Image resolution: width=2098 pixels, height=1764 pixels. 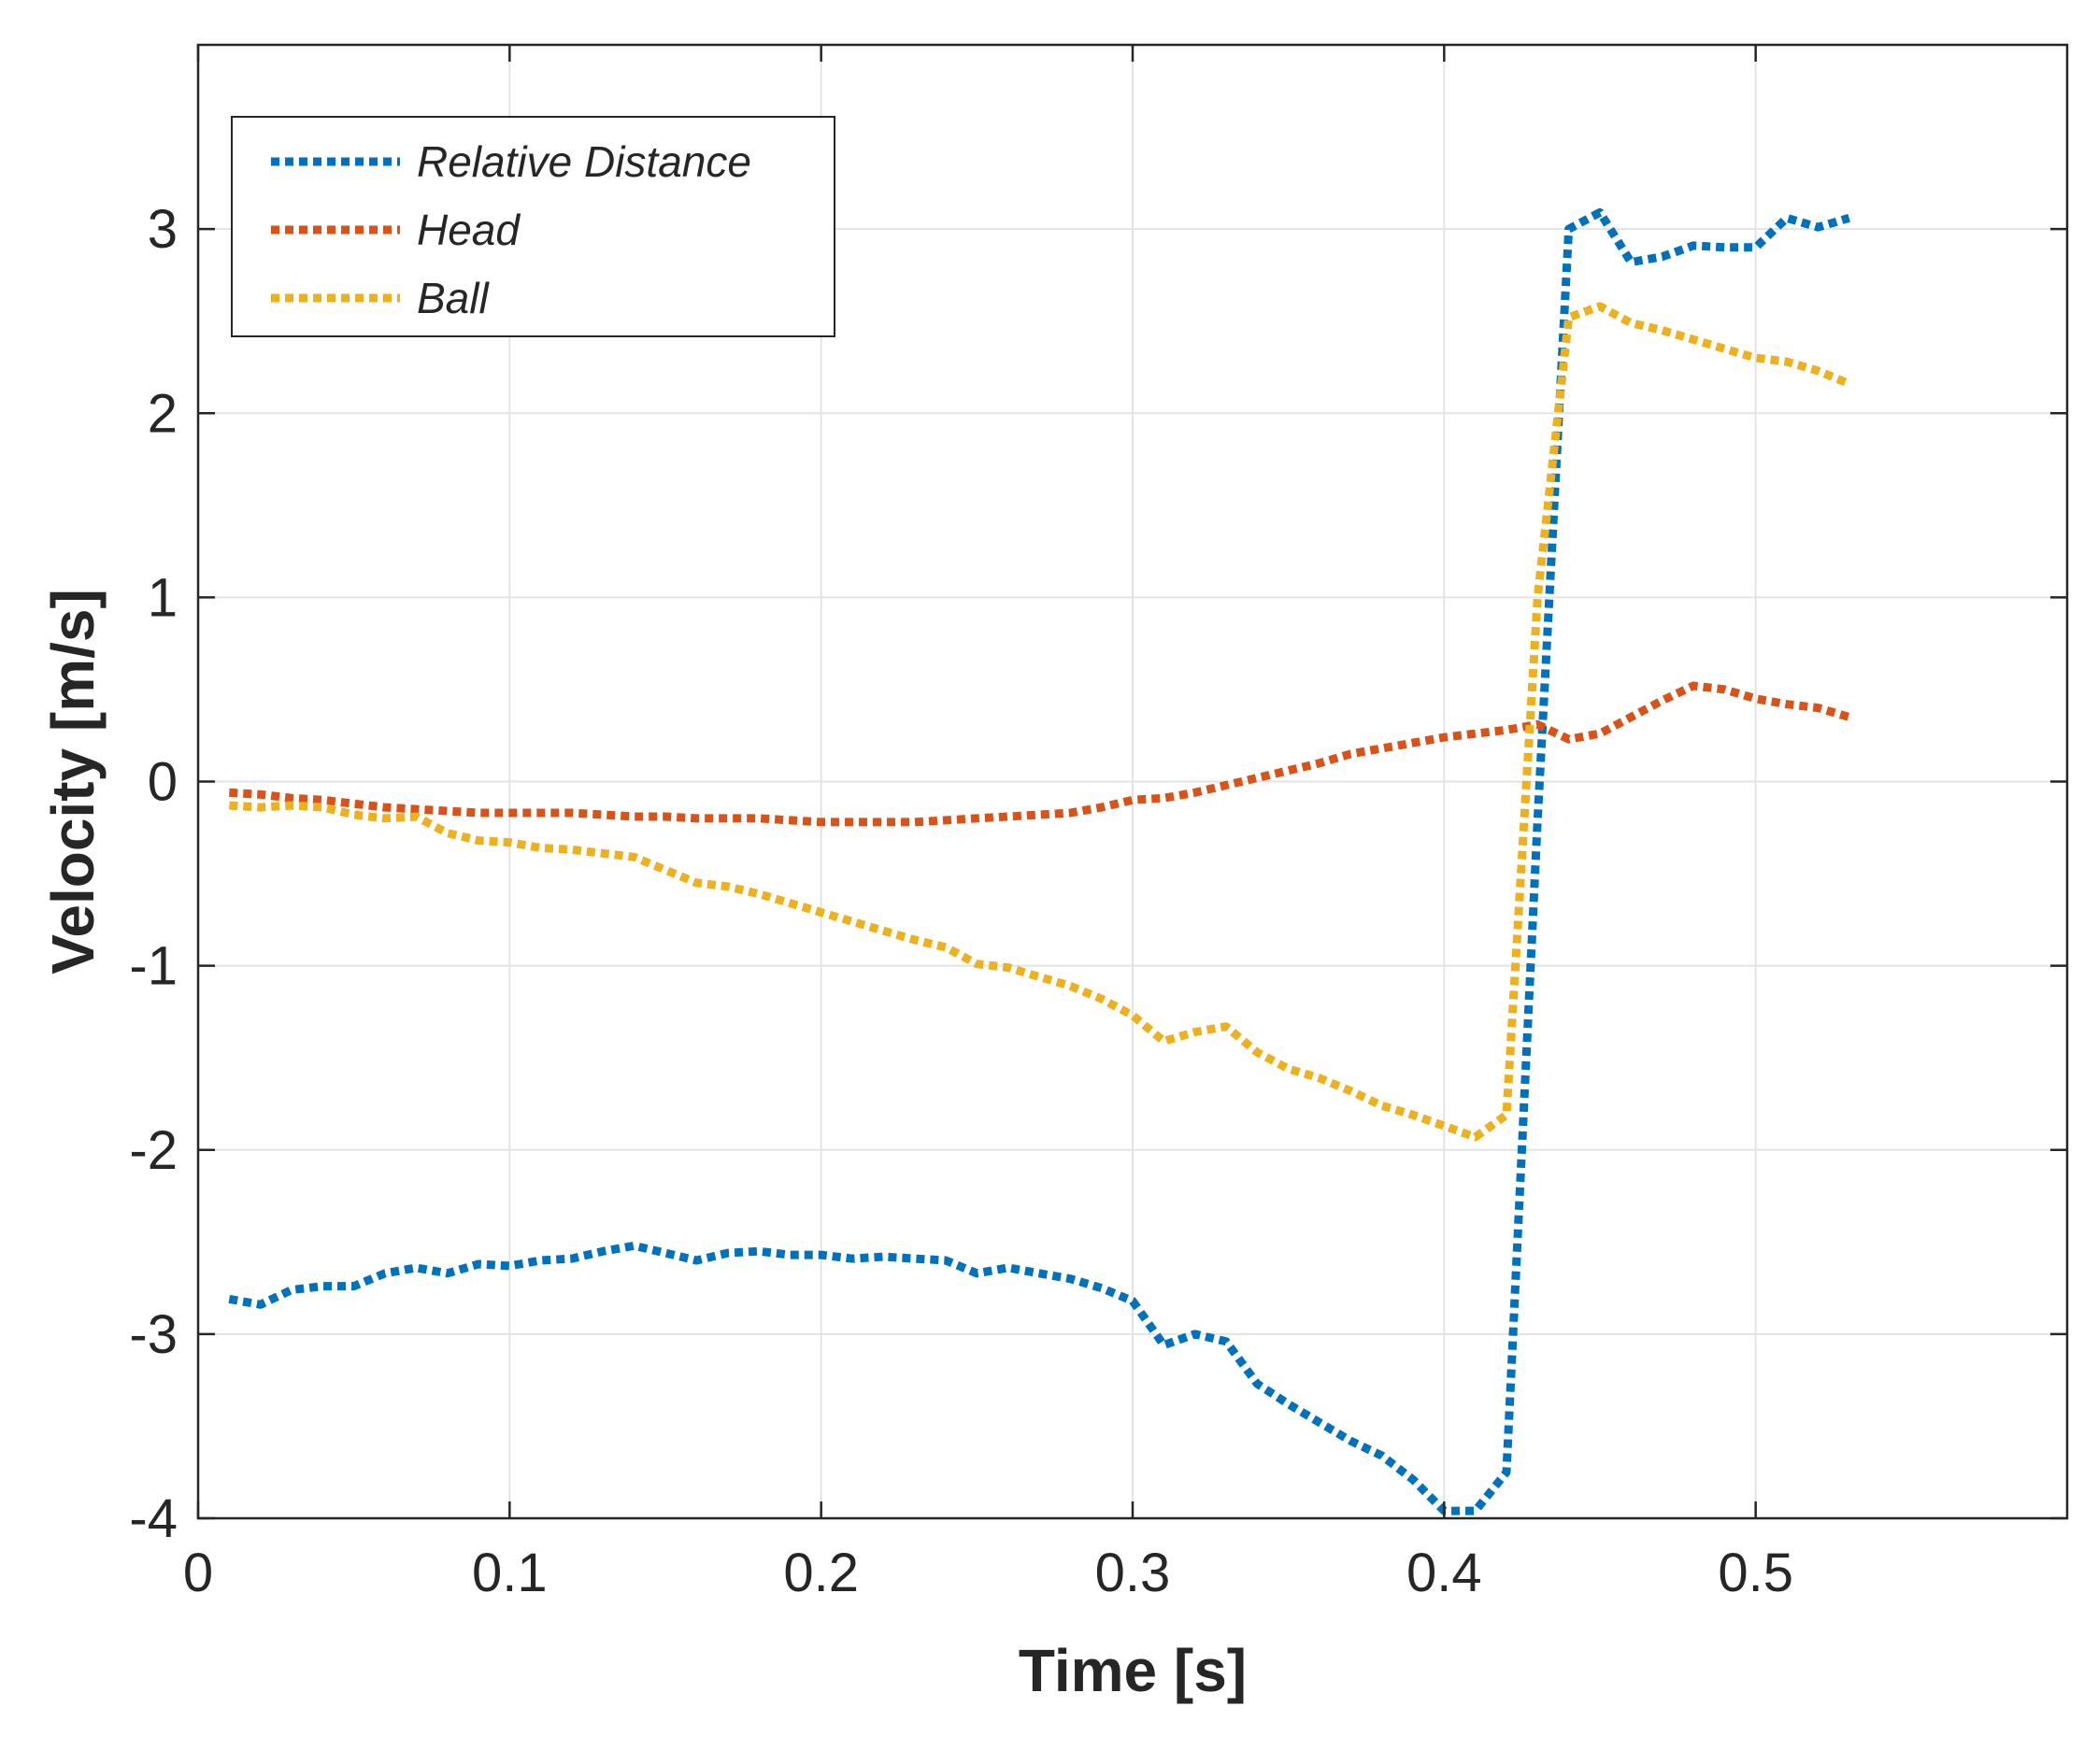 What do you see at coordinates (163, 782) in the screenshot?
I see `y-tick-label: 0` at bounding box center [163, 782].